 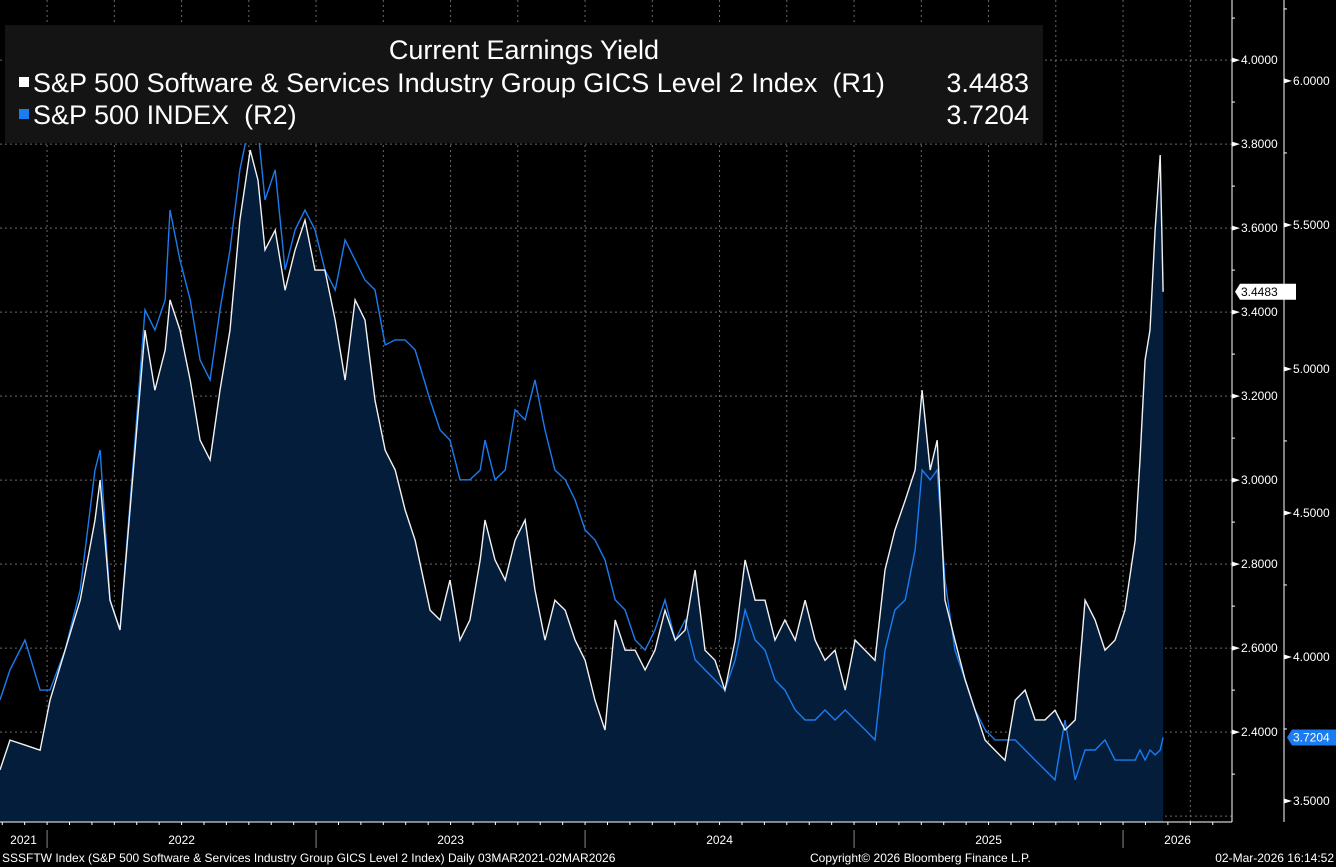 I want to click on x-tick-label: 2025, so click(x=988, y=840).